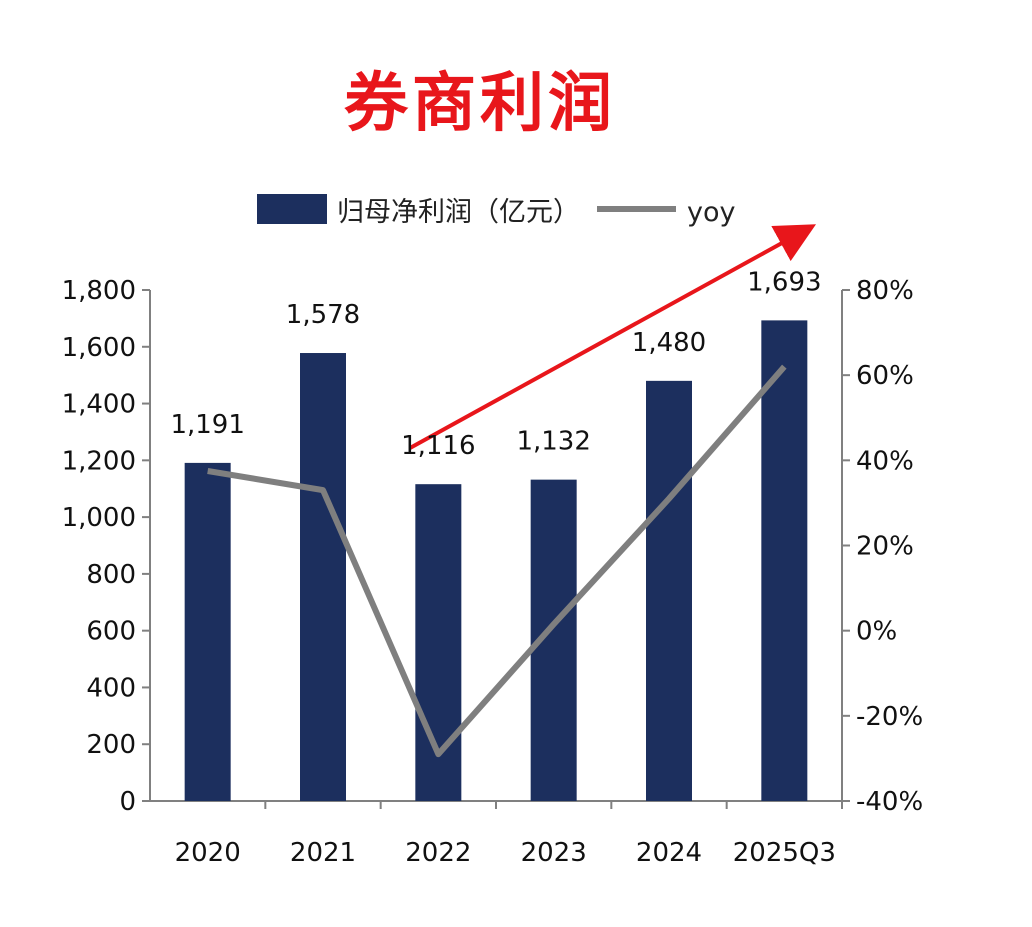  I want to click on legend-bar-label: 归母净利润（亿元）, so click(458, 212).